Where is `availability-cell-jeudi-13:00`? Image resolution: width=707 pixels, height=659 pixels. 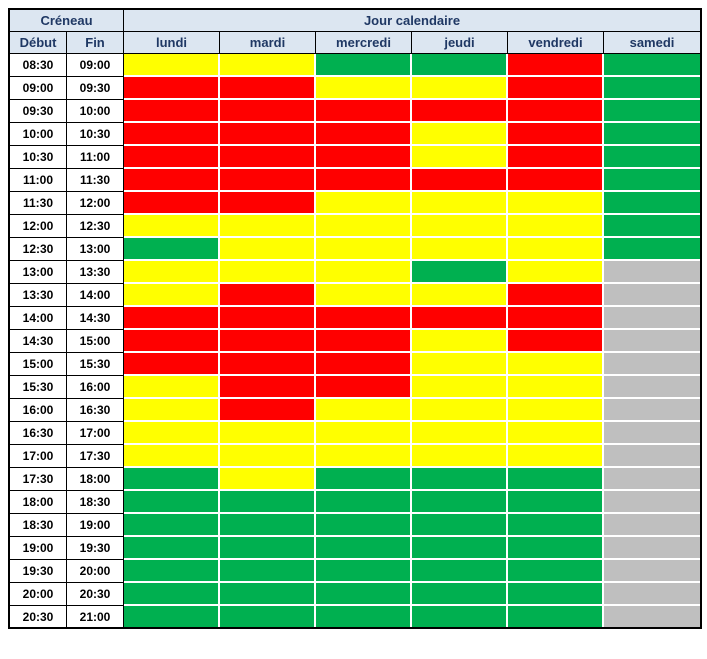
availability-cell-jeudi-13:00 is located at coordinates (460, 272).